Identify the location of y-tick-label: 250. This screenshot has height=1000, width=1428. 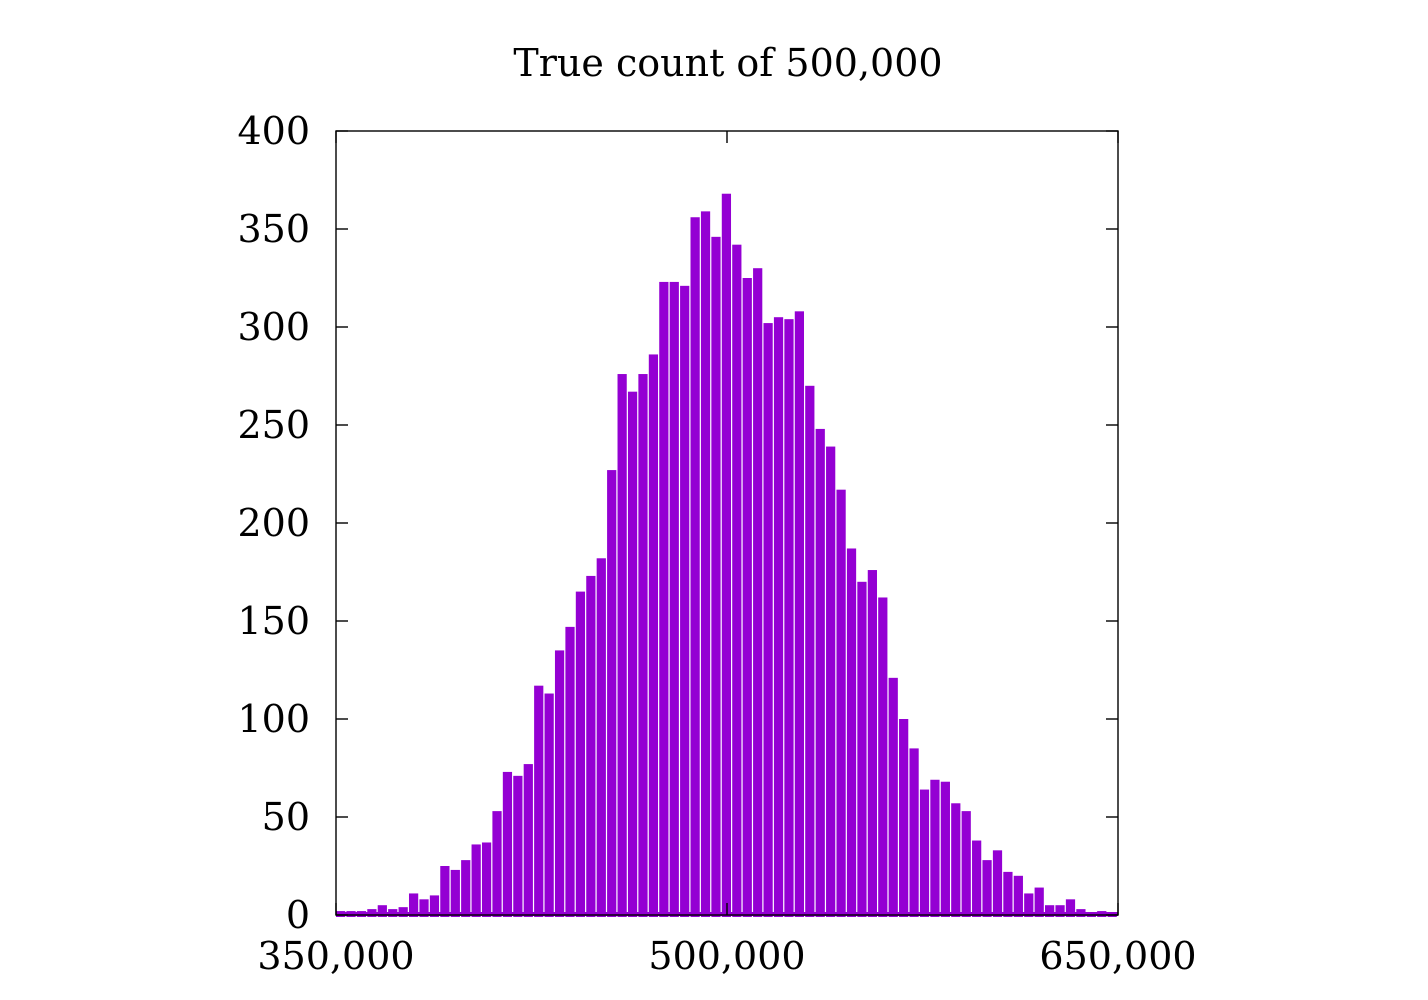
(273, 425).